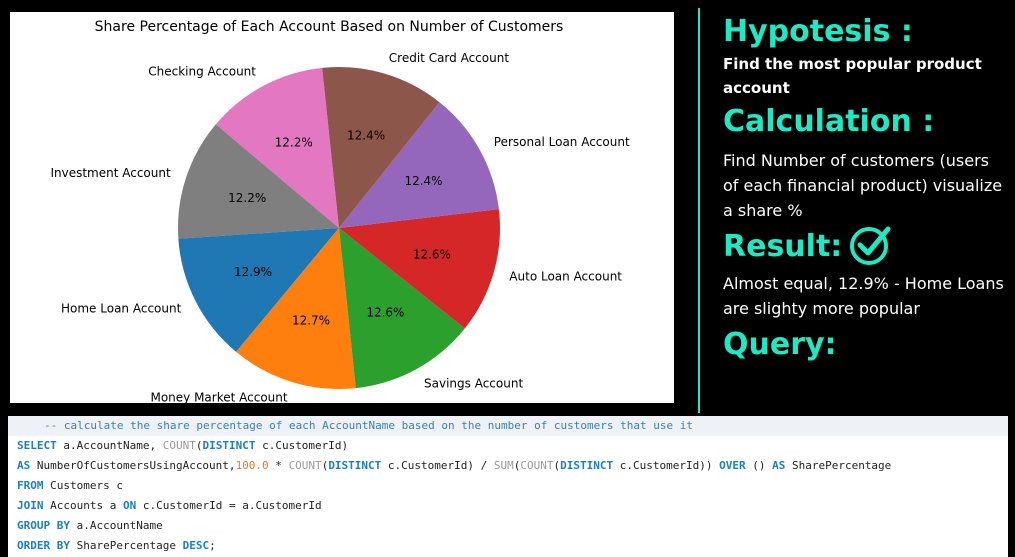  What do you see at coordinates (196, 545) in the screenshot?
I see `code-token: DESC` at bounding box center [196, 545].